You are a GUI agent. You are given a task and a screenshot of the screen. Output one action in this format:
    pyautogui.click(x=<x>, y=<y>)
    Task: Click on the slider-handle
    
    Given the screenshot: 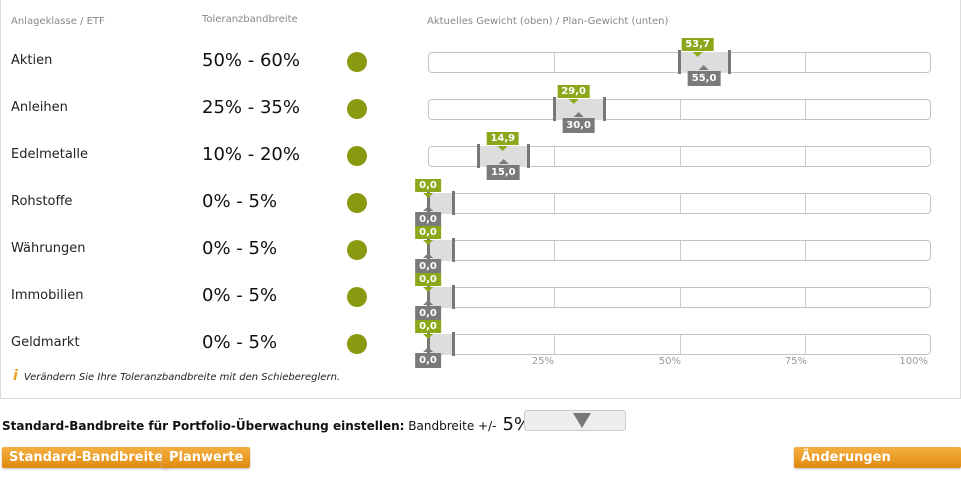 What is the action you would take?
    pyautogui.click(x=582, y=420)
    